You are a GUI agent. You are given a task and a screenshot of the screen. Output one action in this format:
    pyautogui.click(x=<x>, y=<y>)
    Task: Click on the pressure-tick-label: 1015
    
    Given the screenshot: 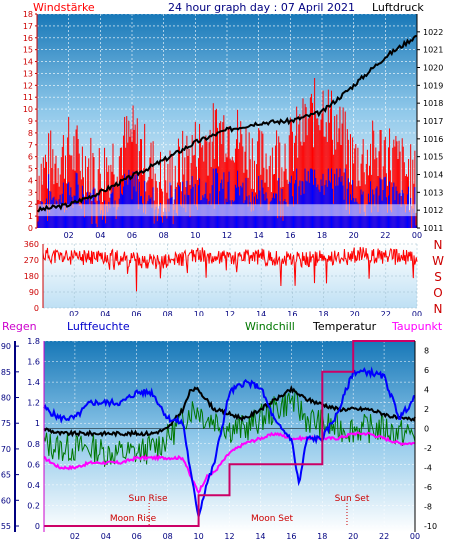 What is the action you would take?
    pyautogui.click(x=433, y=157)
    